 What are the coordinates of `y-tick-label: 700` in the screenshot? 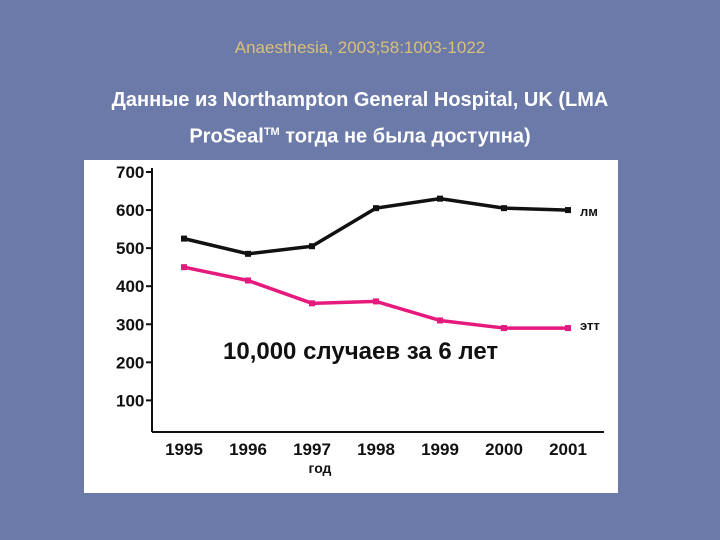 It's located at (130, 172).